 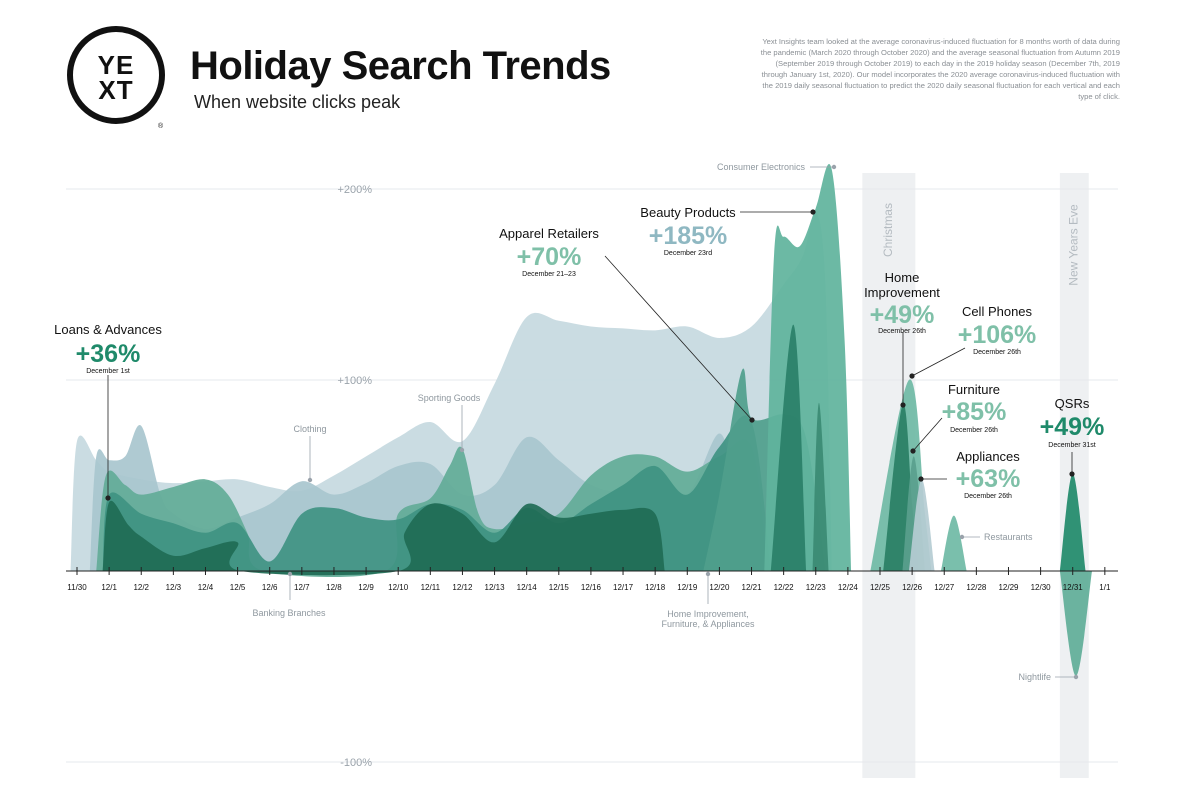 I want to click on x-tick-label: 12/3, so click(x=174, y=587).